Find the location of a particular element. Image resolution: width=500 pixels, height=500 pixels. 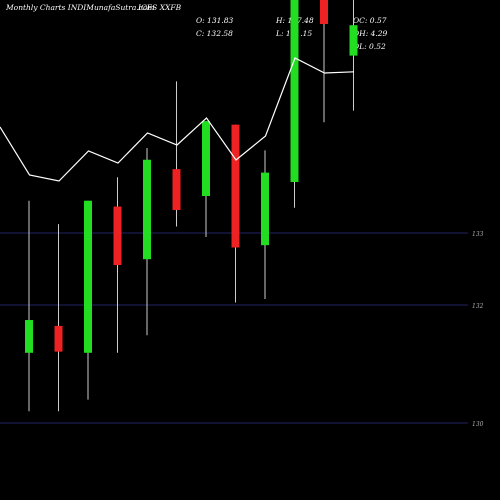

open-value: O: 131.83 is located at coordinates (215, 20).